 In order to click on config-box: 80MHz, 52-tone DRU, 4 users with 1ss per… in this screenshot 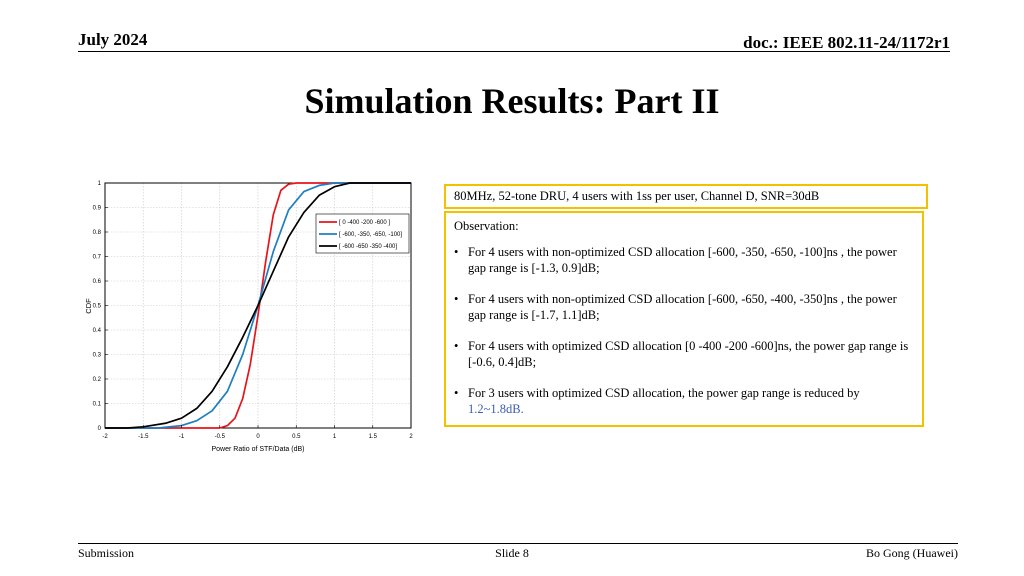, I will do `click(686, 196)`.